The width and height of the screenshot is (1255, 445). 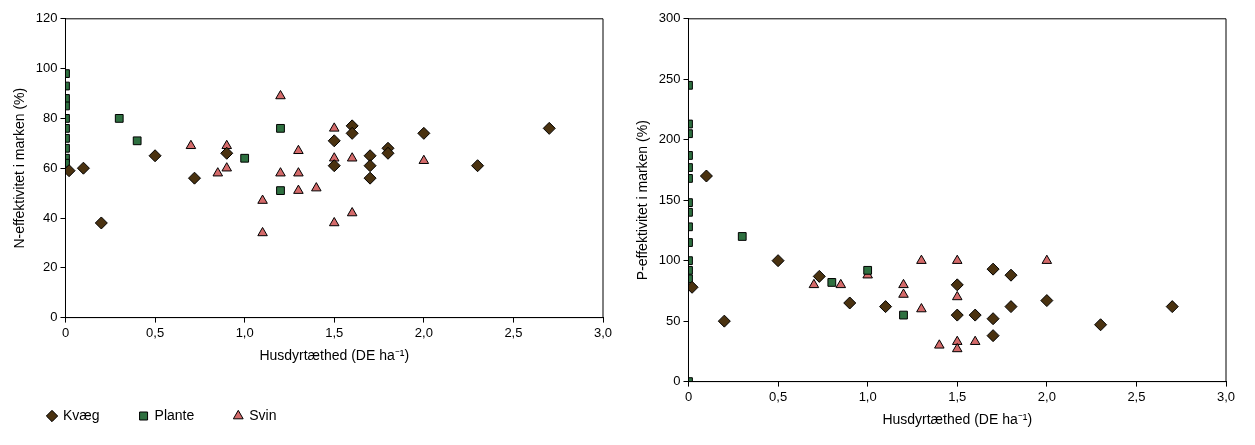 What do you see at coordinates (669, 78) in the screenshot?
I see `y-tick-label: 250` at bounding box center [669, 78].